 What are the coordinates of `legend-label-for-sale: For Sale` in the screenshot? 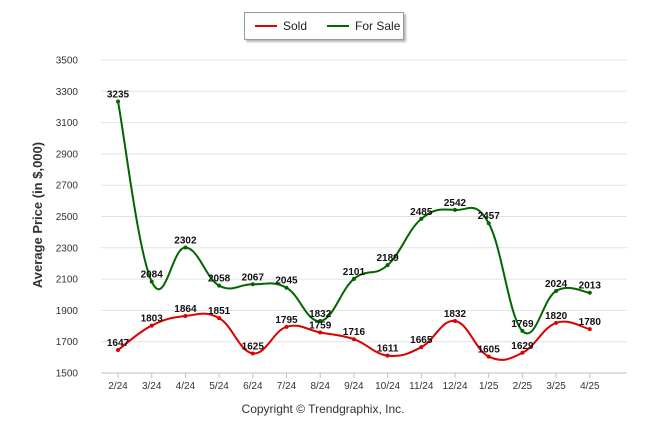 It's located at (378, 26).